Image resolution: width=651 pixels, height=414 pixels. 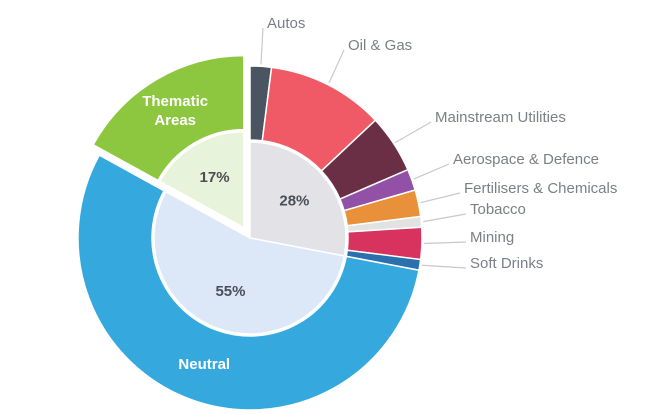 I want to click on outer-label: Oil & Gas, so click(x=380, y=45).